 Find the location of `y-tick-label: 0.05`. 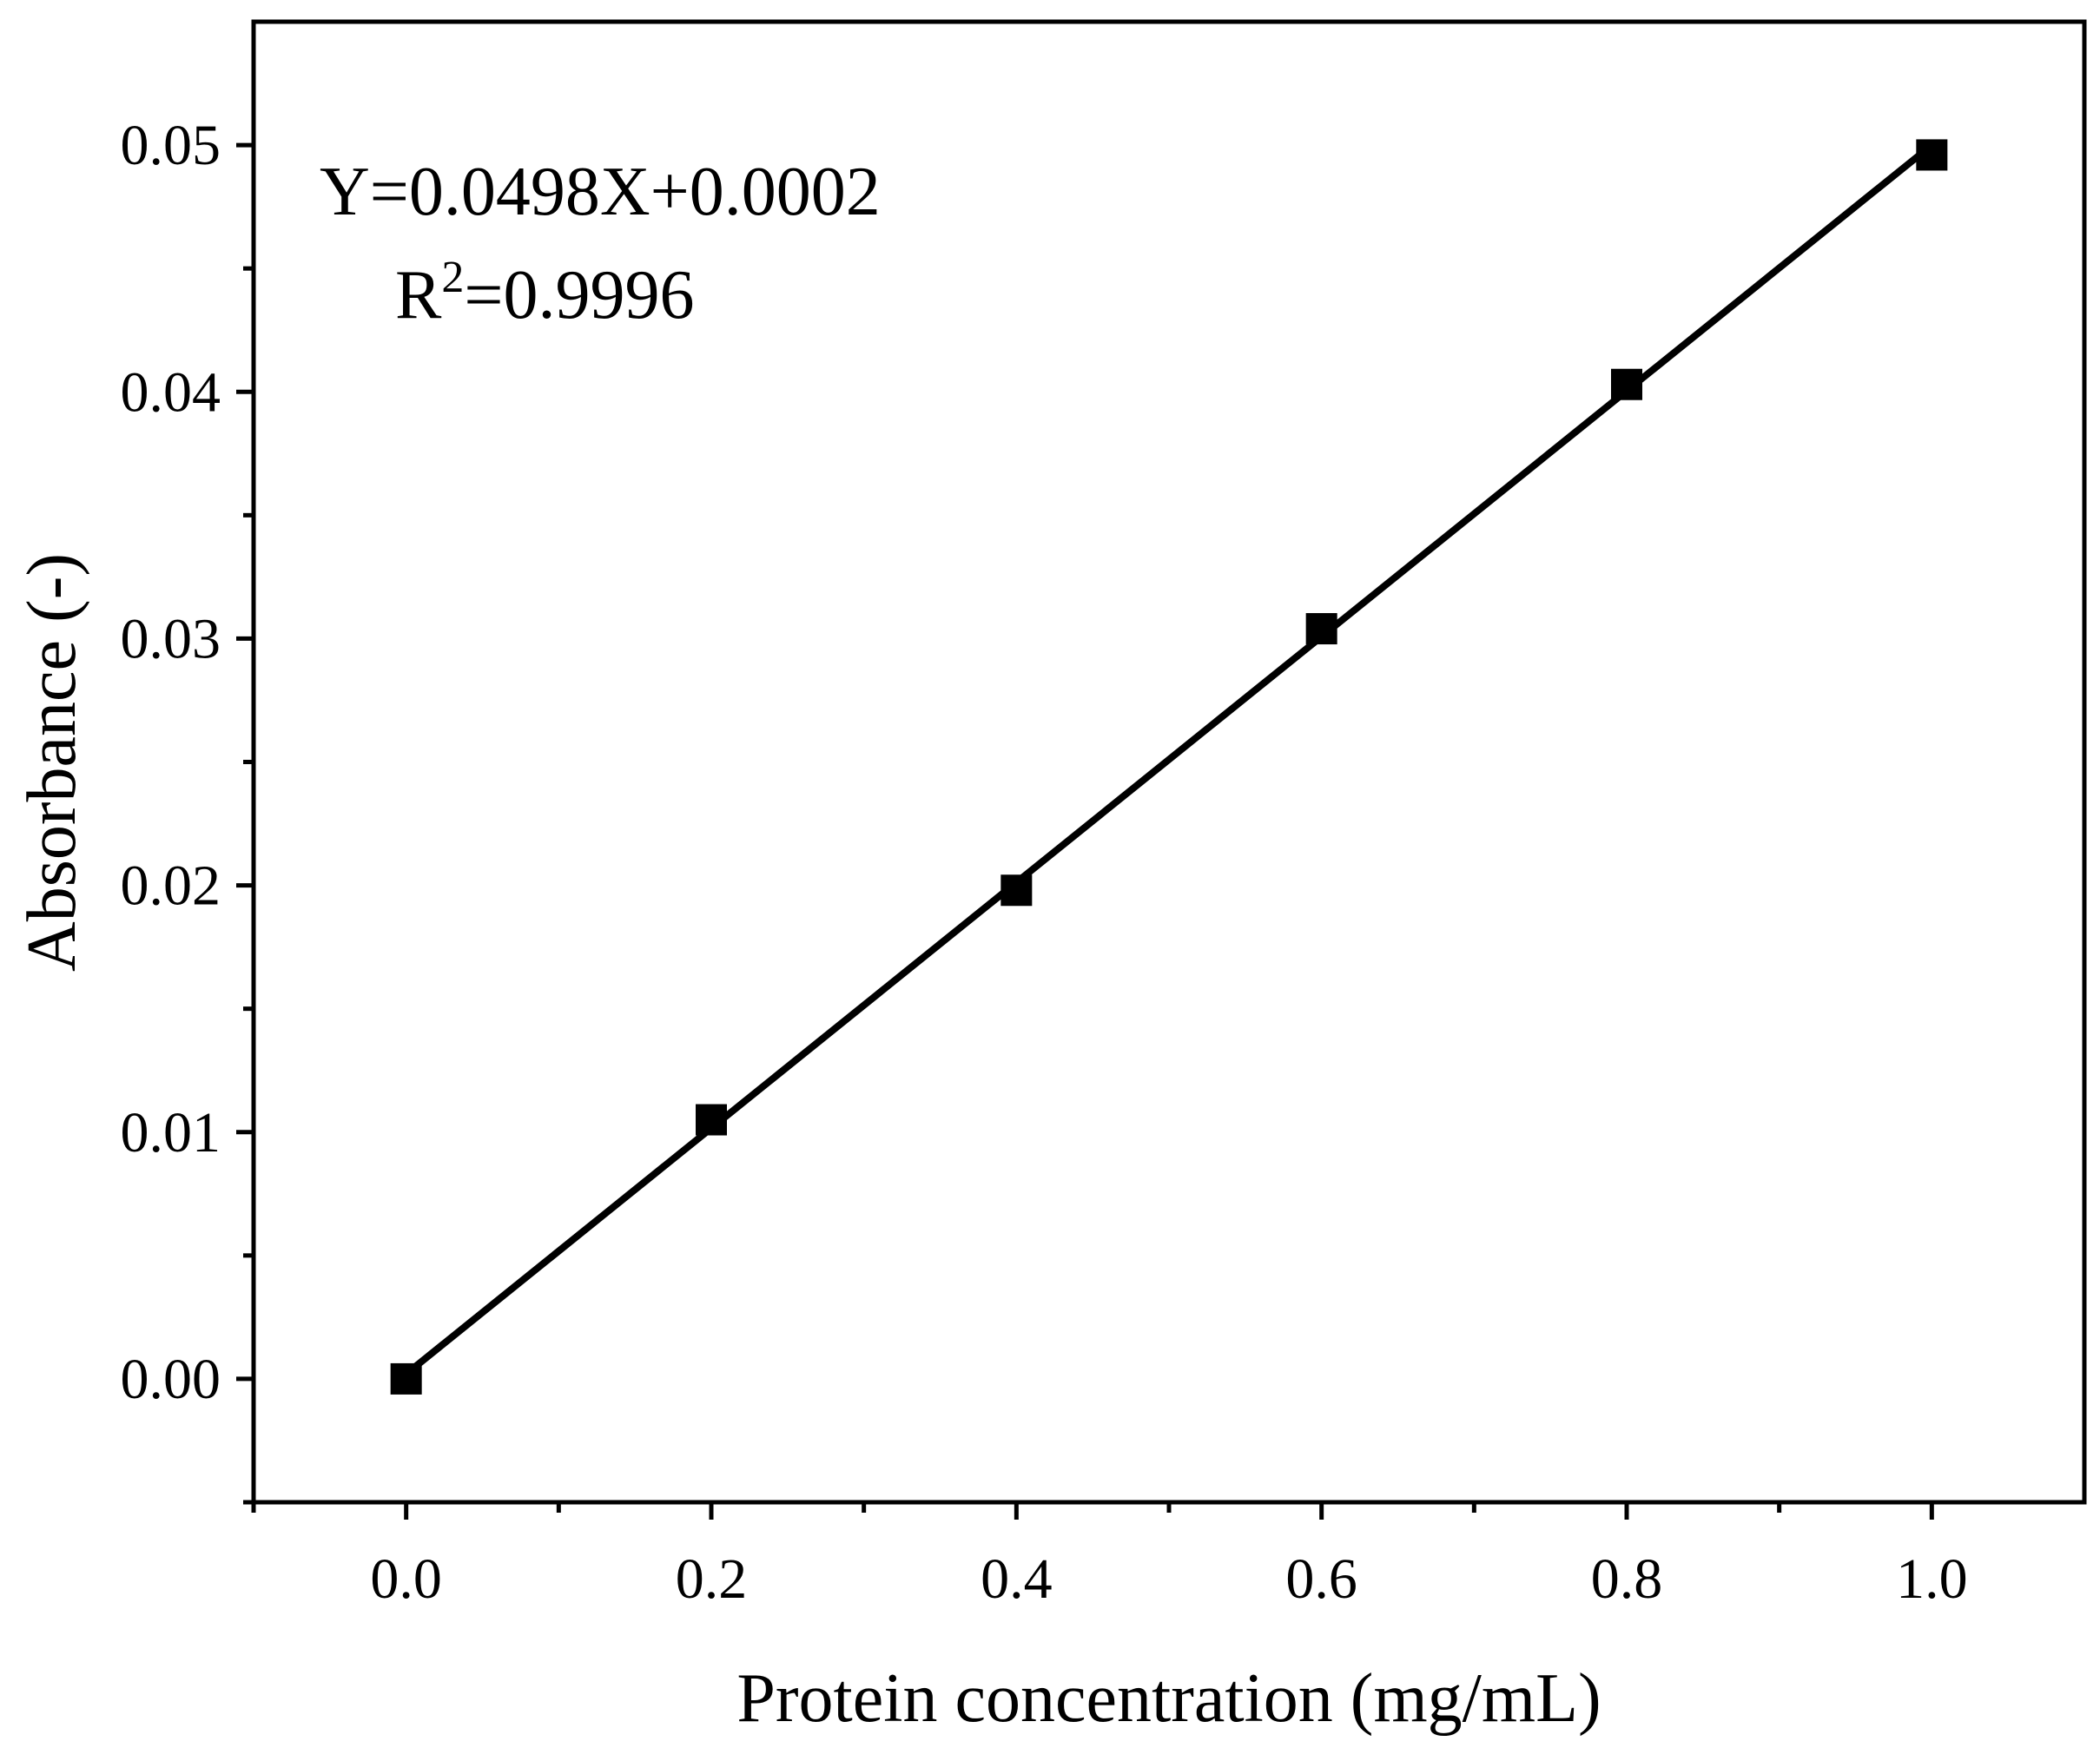

y-tick-label: 0.05 is located at coordinates (171, 145).